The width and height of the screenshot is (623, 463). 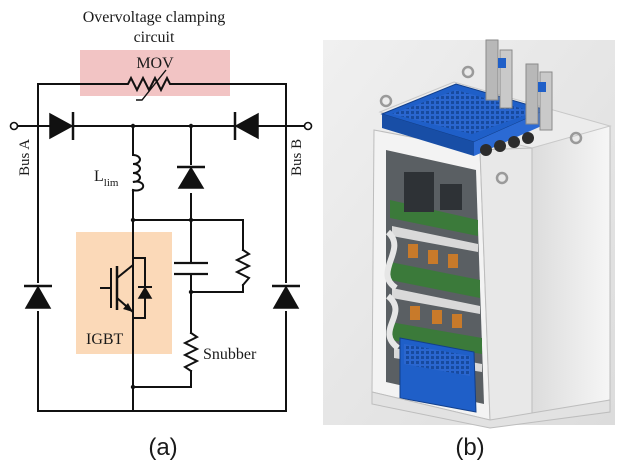 What do you see at coordinates (437, 360) in the screenshot?
I see `bottom-cover-mesh` at bounding box center [437, 360].